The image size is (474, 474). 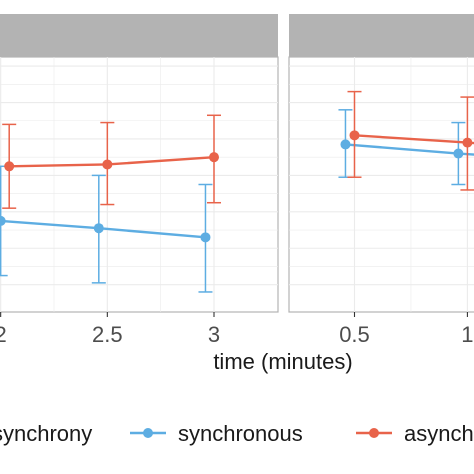 What do you see at coordinates (214, 334) in the screenshot?
I see `x-tick-label: 3` at bounding box center [214, 334].